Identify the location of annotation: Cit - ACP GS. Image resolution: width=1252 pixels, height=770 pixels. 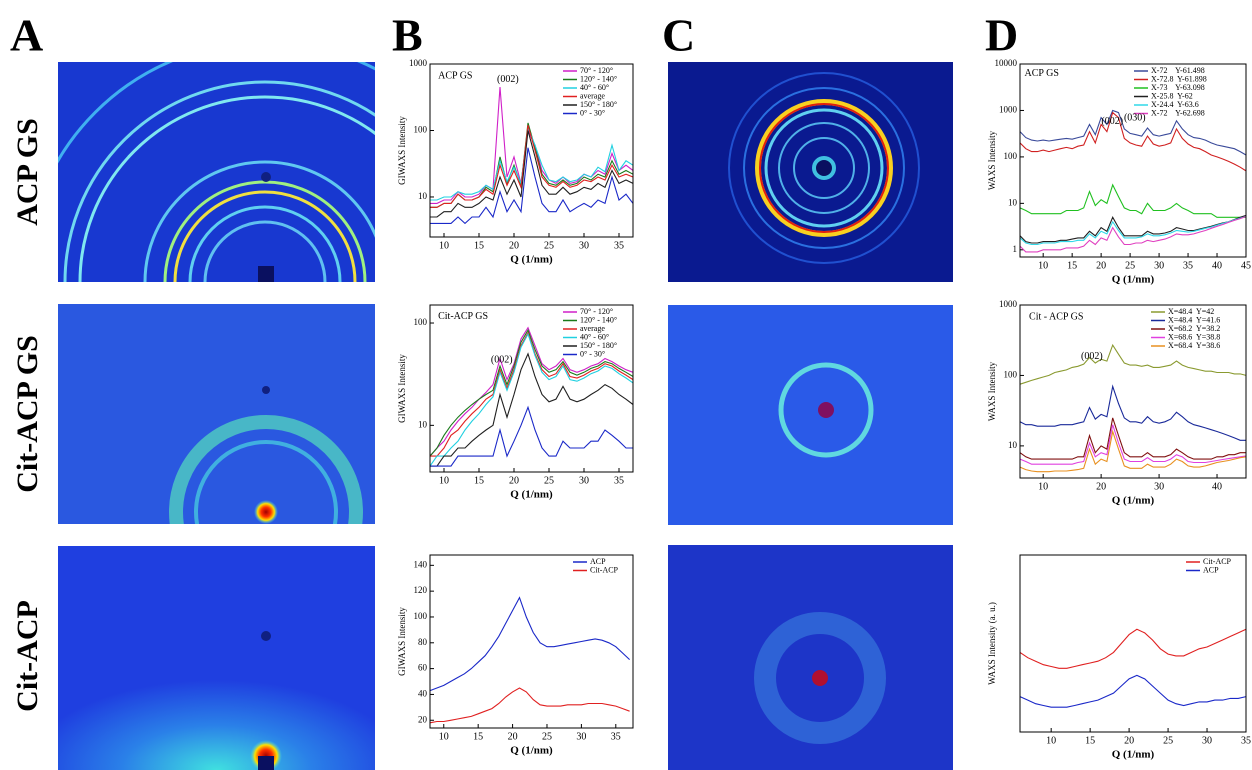
(1056, 316).